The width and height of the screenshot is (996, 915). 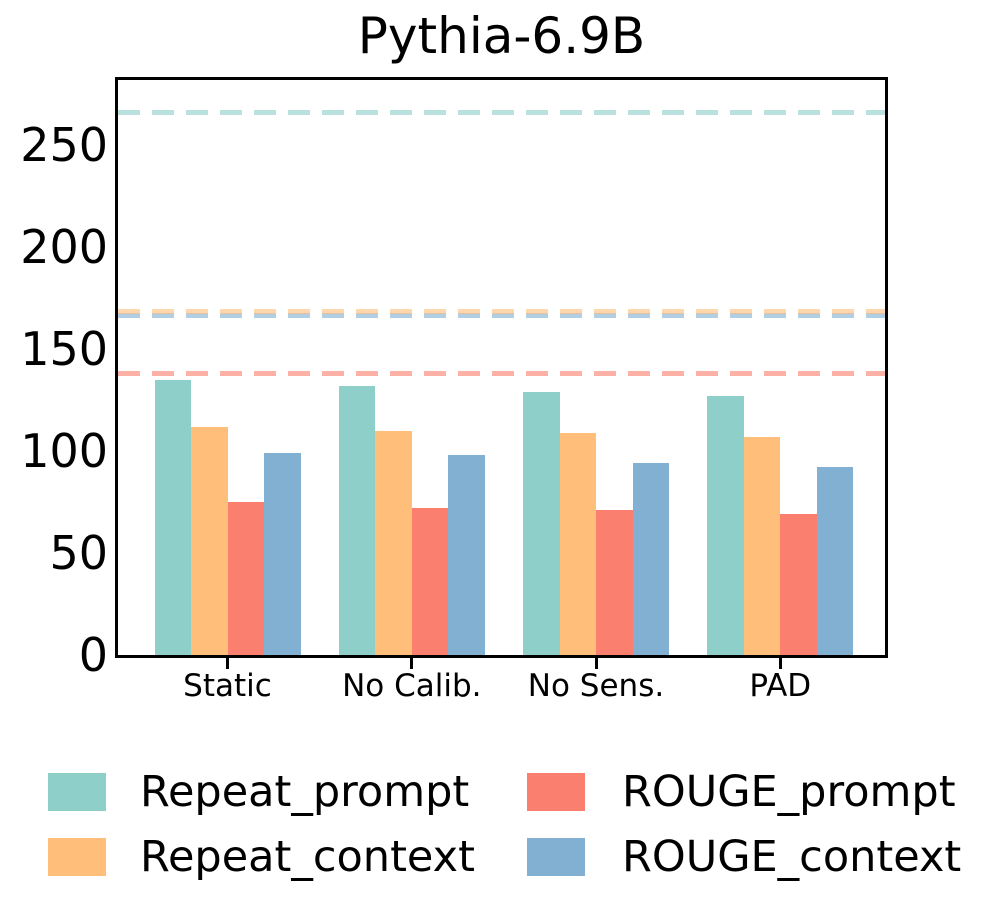 I want to click on bar-repeat_context-no-sens, so click(x=577, y=543).